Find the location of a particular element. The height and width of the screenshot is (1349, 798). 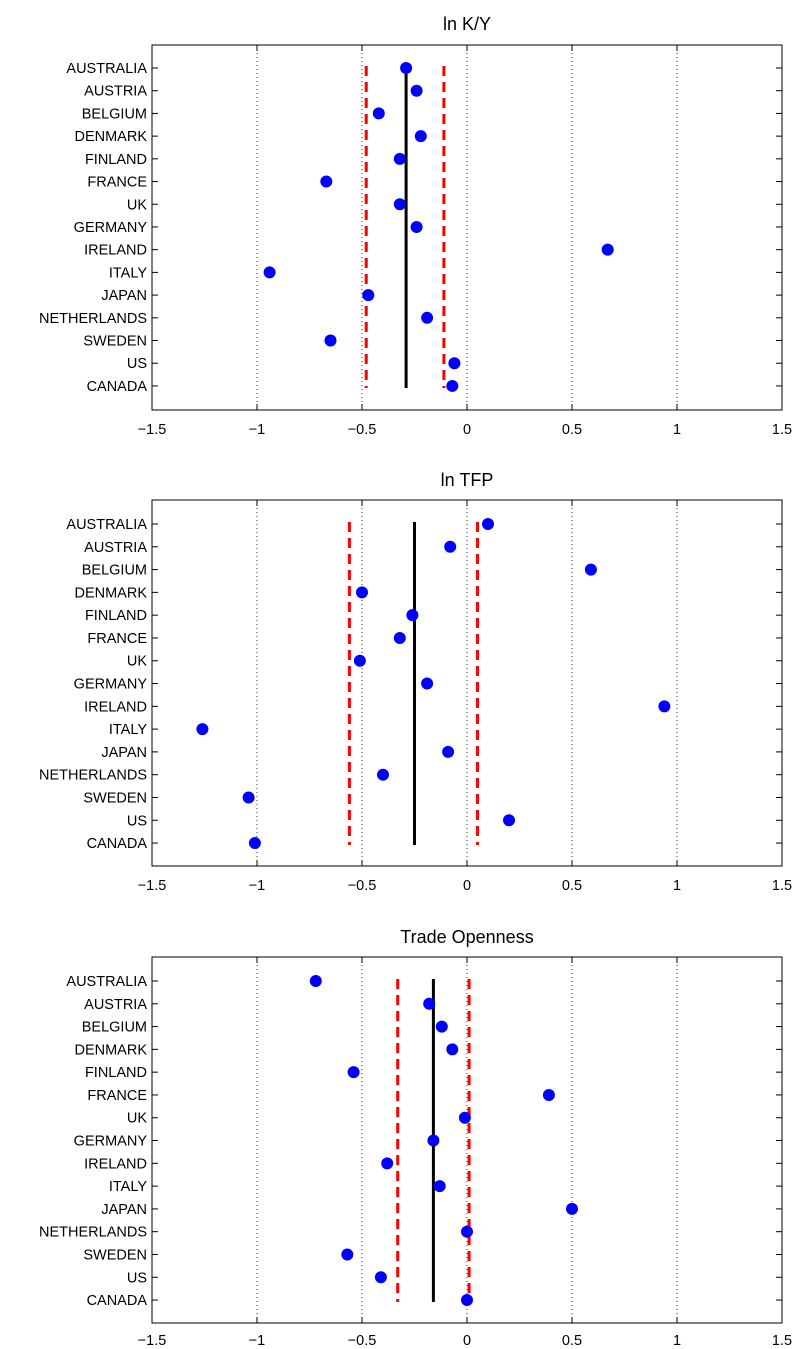

chart-title: ln K/Y is located at coordinates (467, 24).